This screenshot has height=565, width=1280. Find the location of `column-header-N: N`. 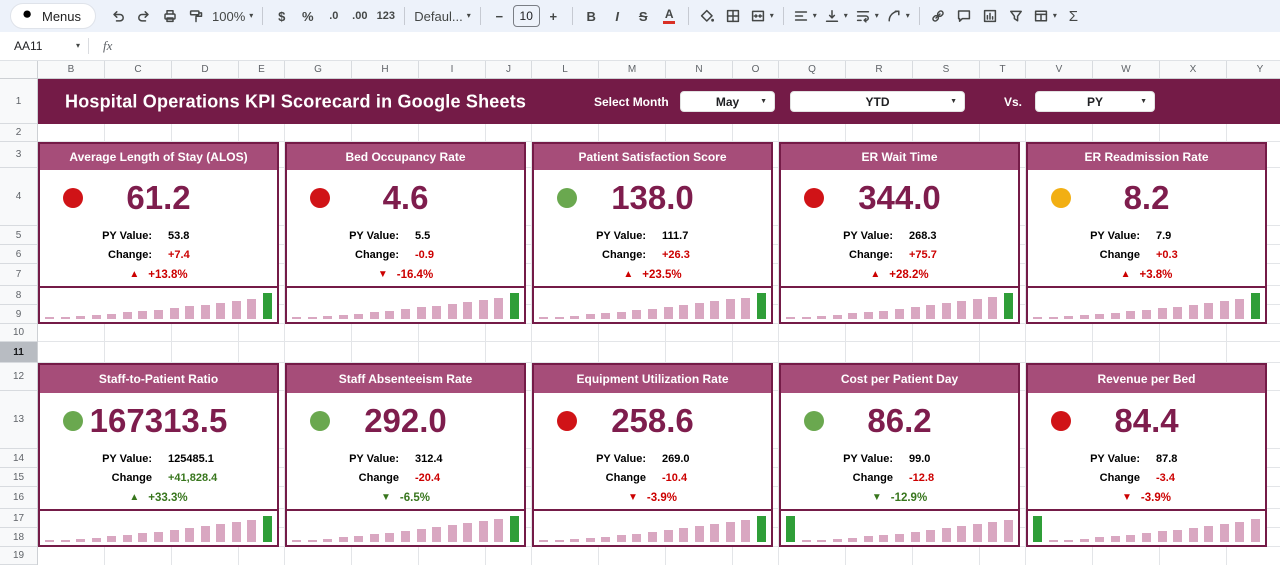

column-header-N: N is located at coordinates (699, 69).